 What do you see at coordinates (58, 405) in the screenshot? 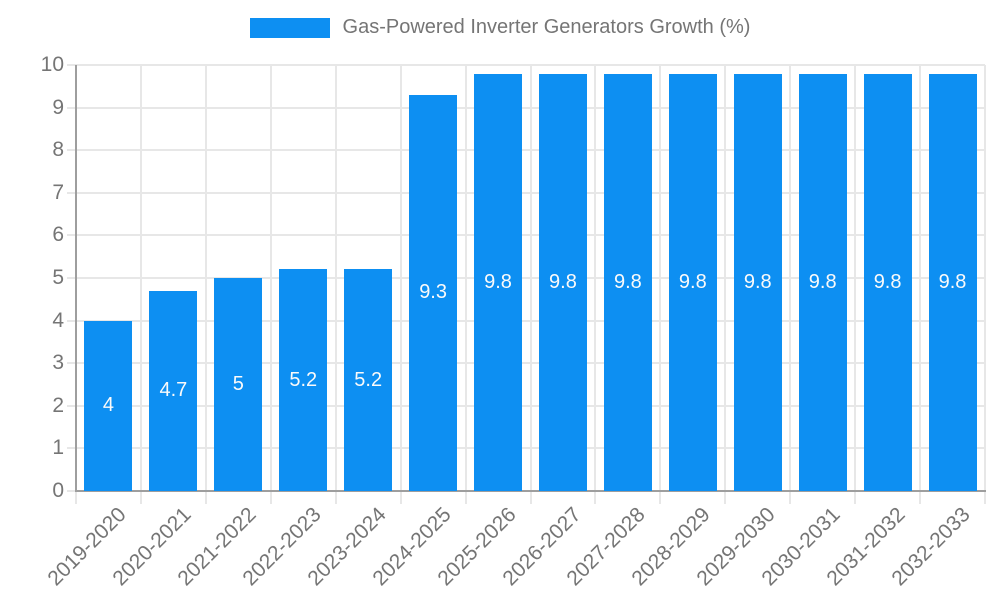
I see `y-tick-label: 2` at bounding box center [58, 405].